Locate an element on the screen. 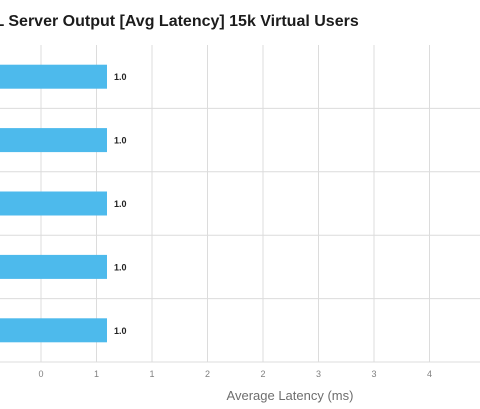 Image resolution: width=480 pixels, height=409 pixels. x-tick-label: 4 is located at coordinates (429, 374).